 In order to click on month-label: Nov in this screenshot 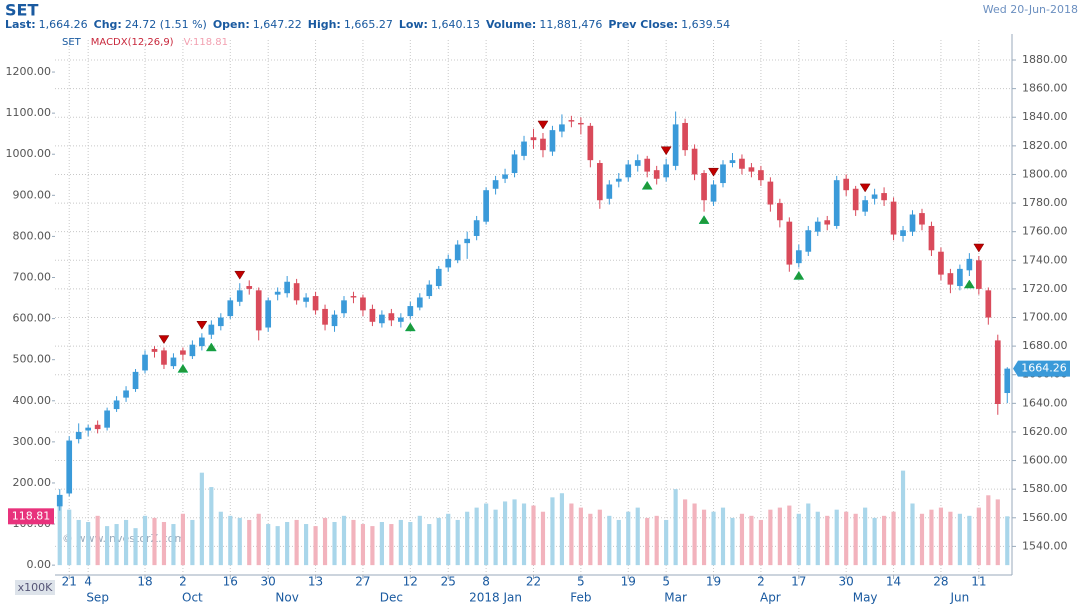, I will do `click(286, 598)`.